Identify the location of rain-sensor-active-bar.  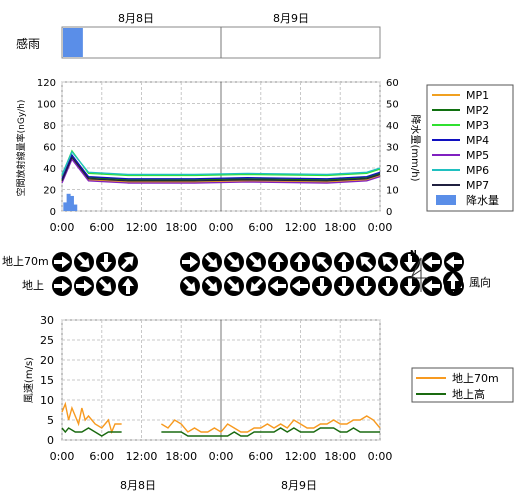
(73, 42).